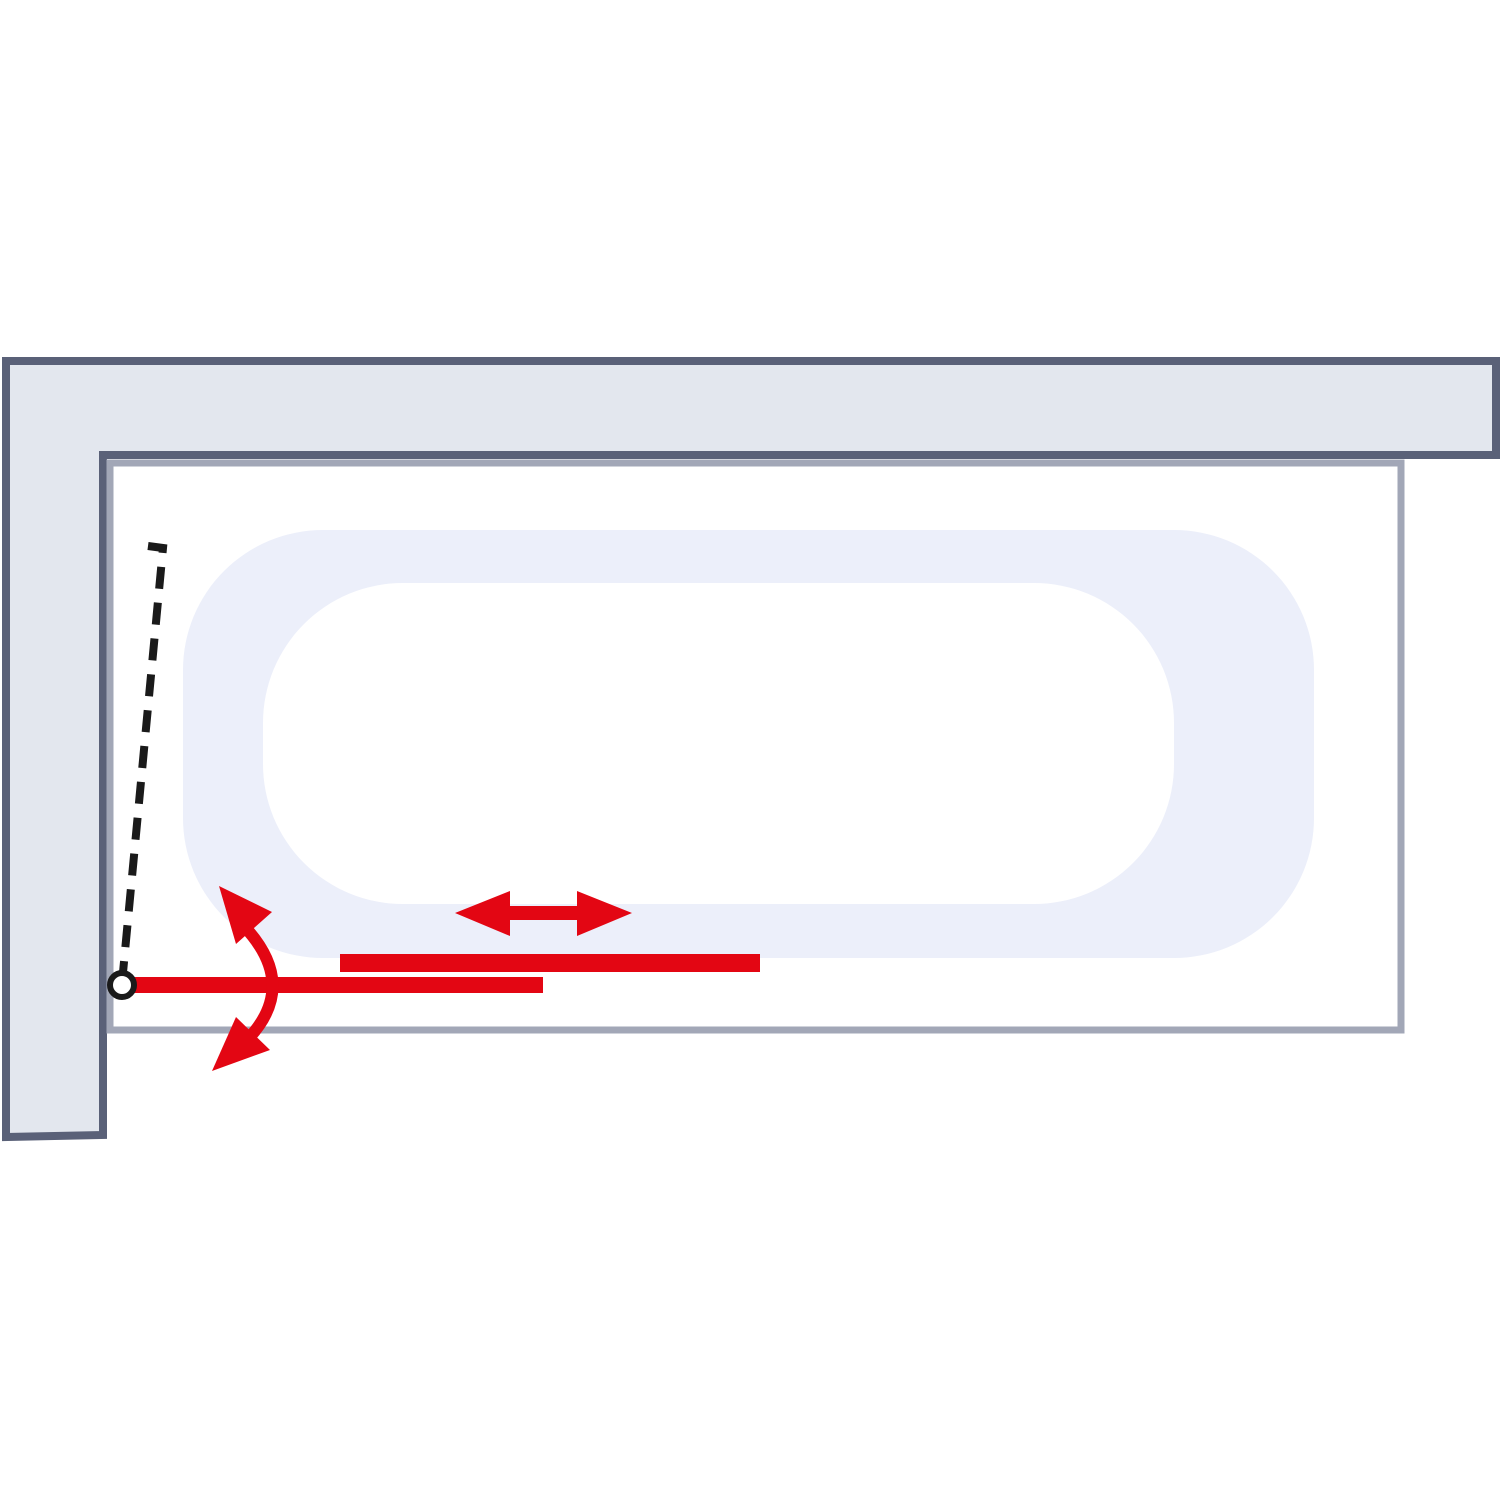 The image size is (1500, 1500). Describe the element at coordinates (332, 985) in the screenshot. I see `hinged-panel` at that location.